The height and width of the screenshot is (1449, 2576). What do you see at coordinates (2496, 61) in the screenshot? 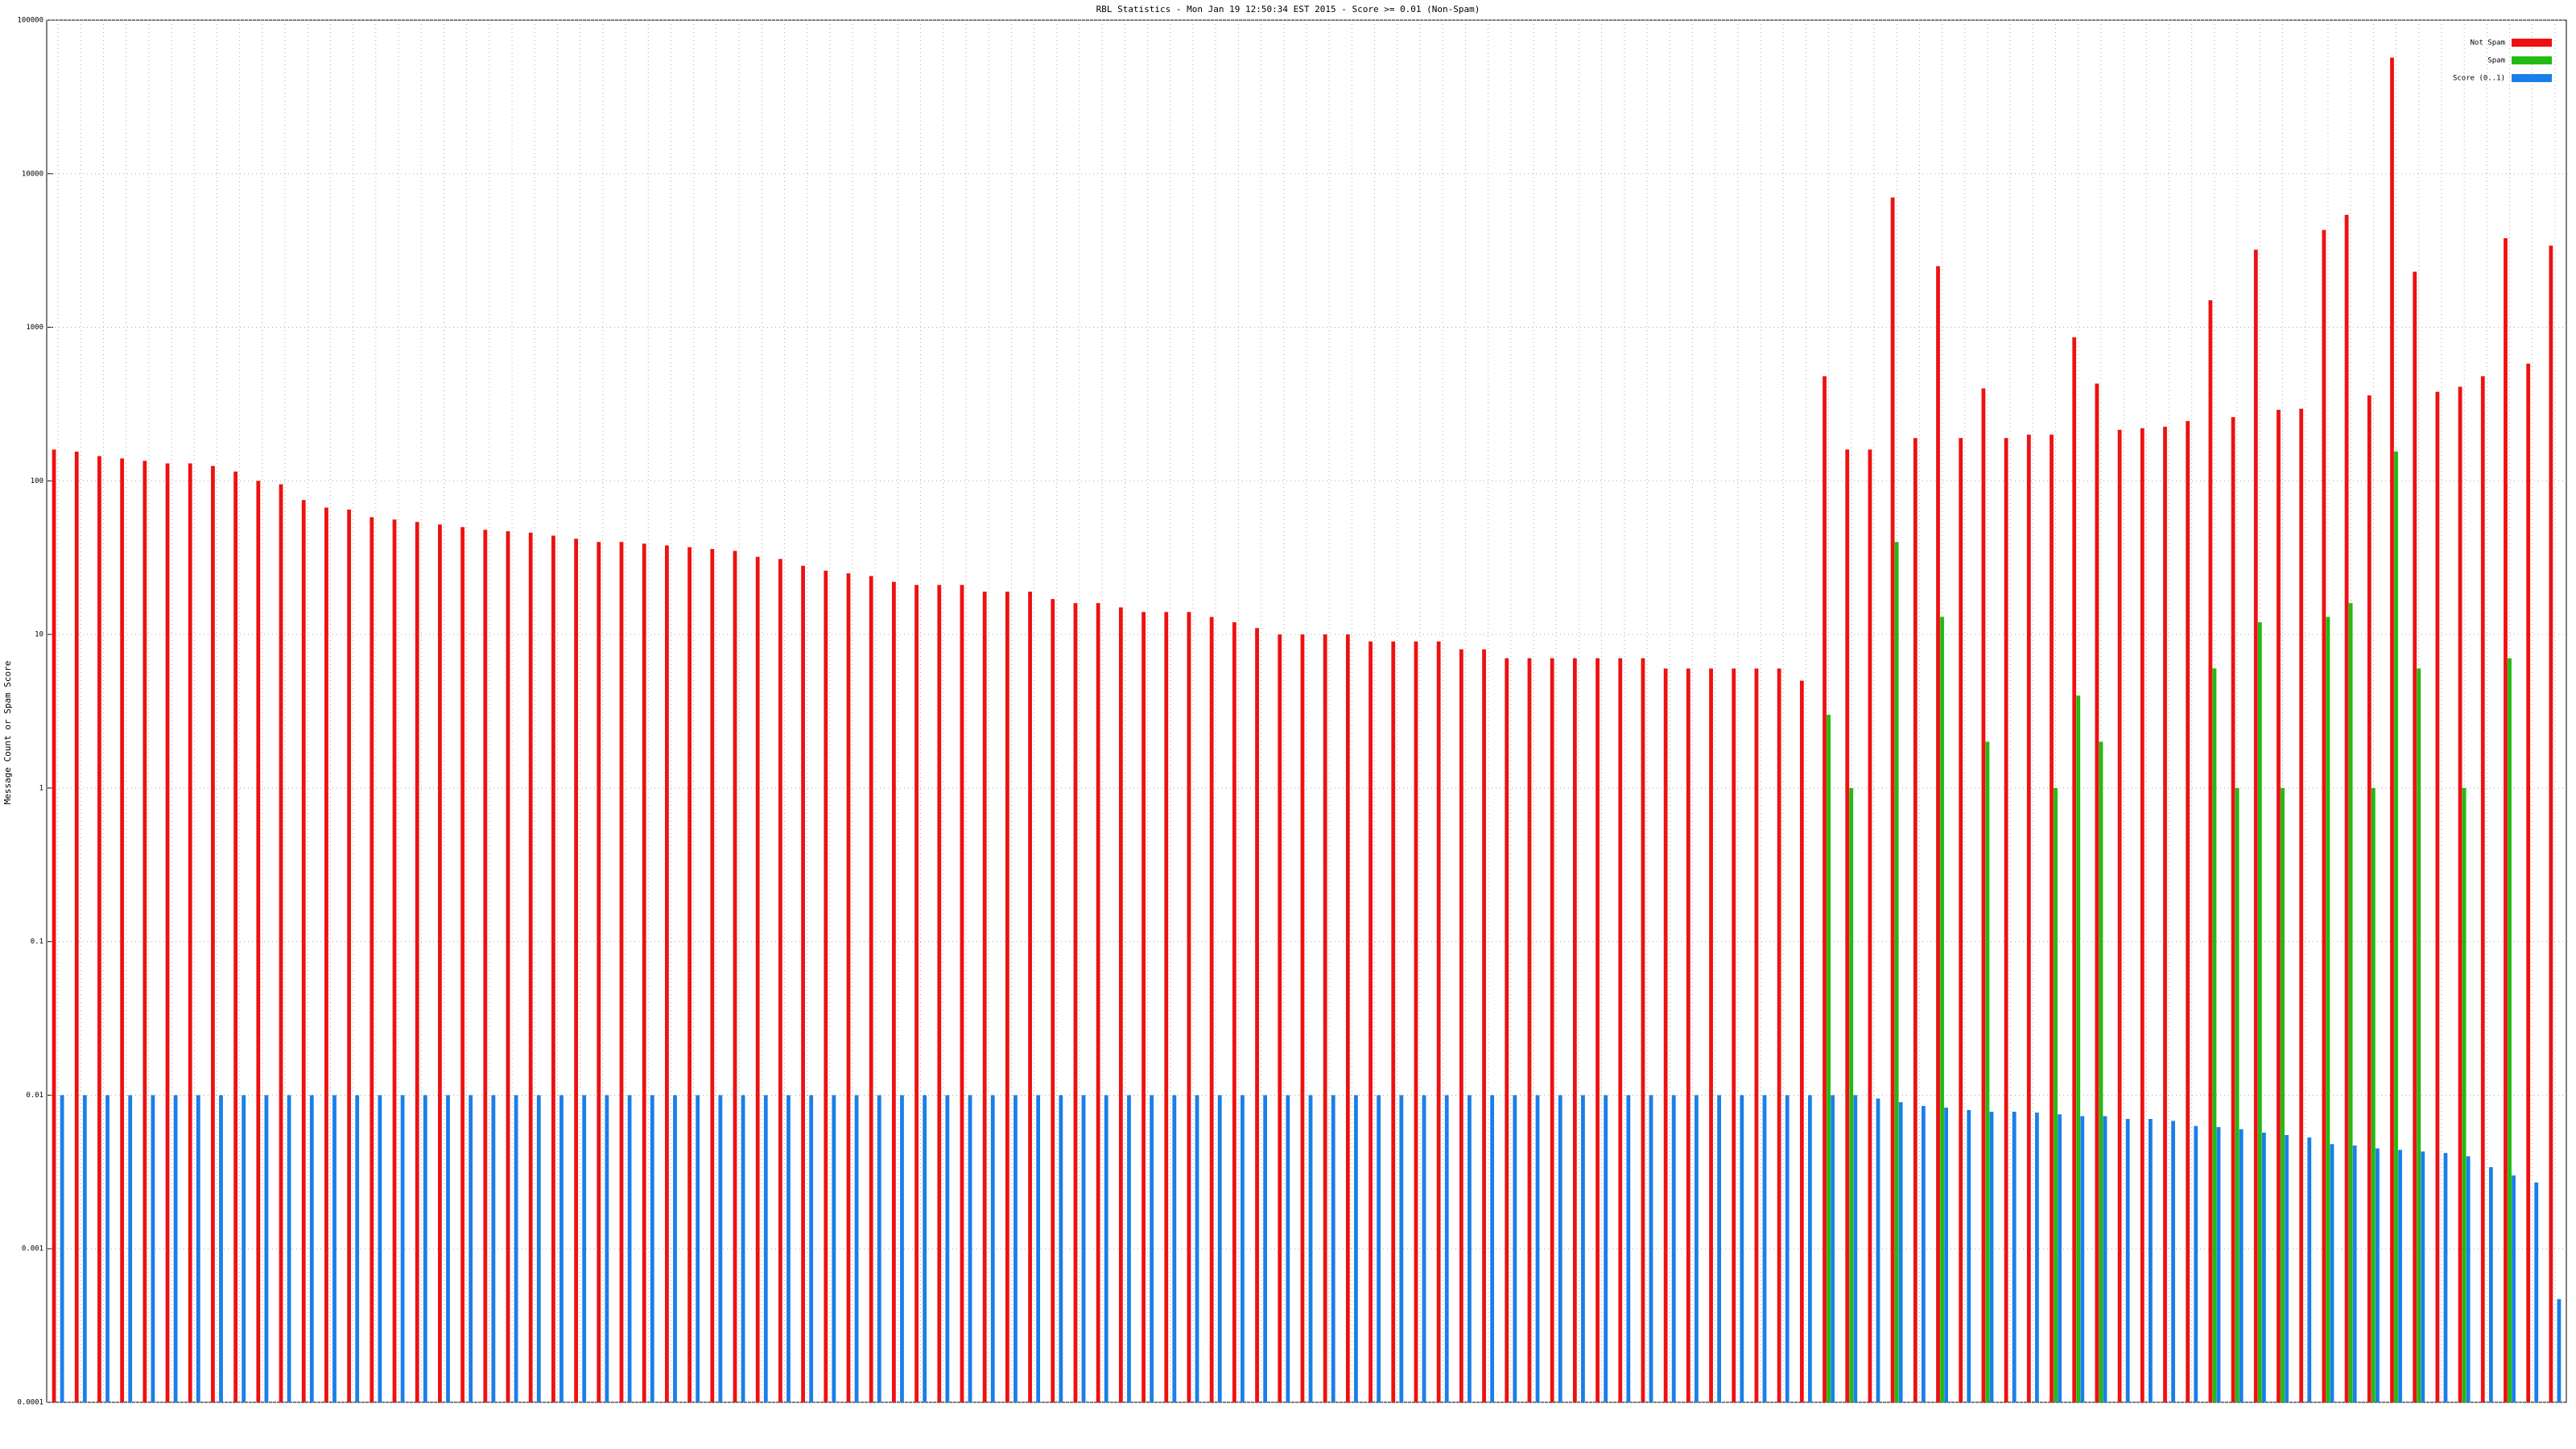
I see `legend-label: Spam` at bounding box center [2496, 61].